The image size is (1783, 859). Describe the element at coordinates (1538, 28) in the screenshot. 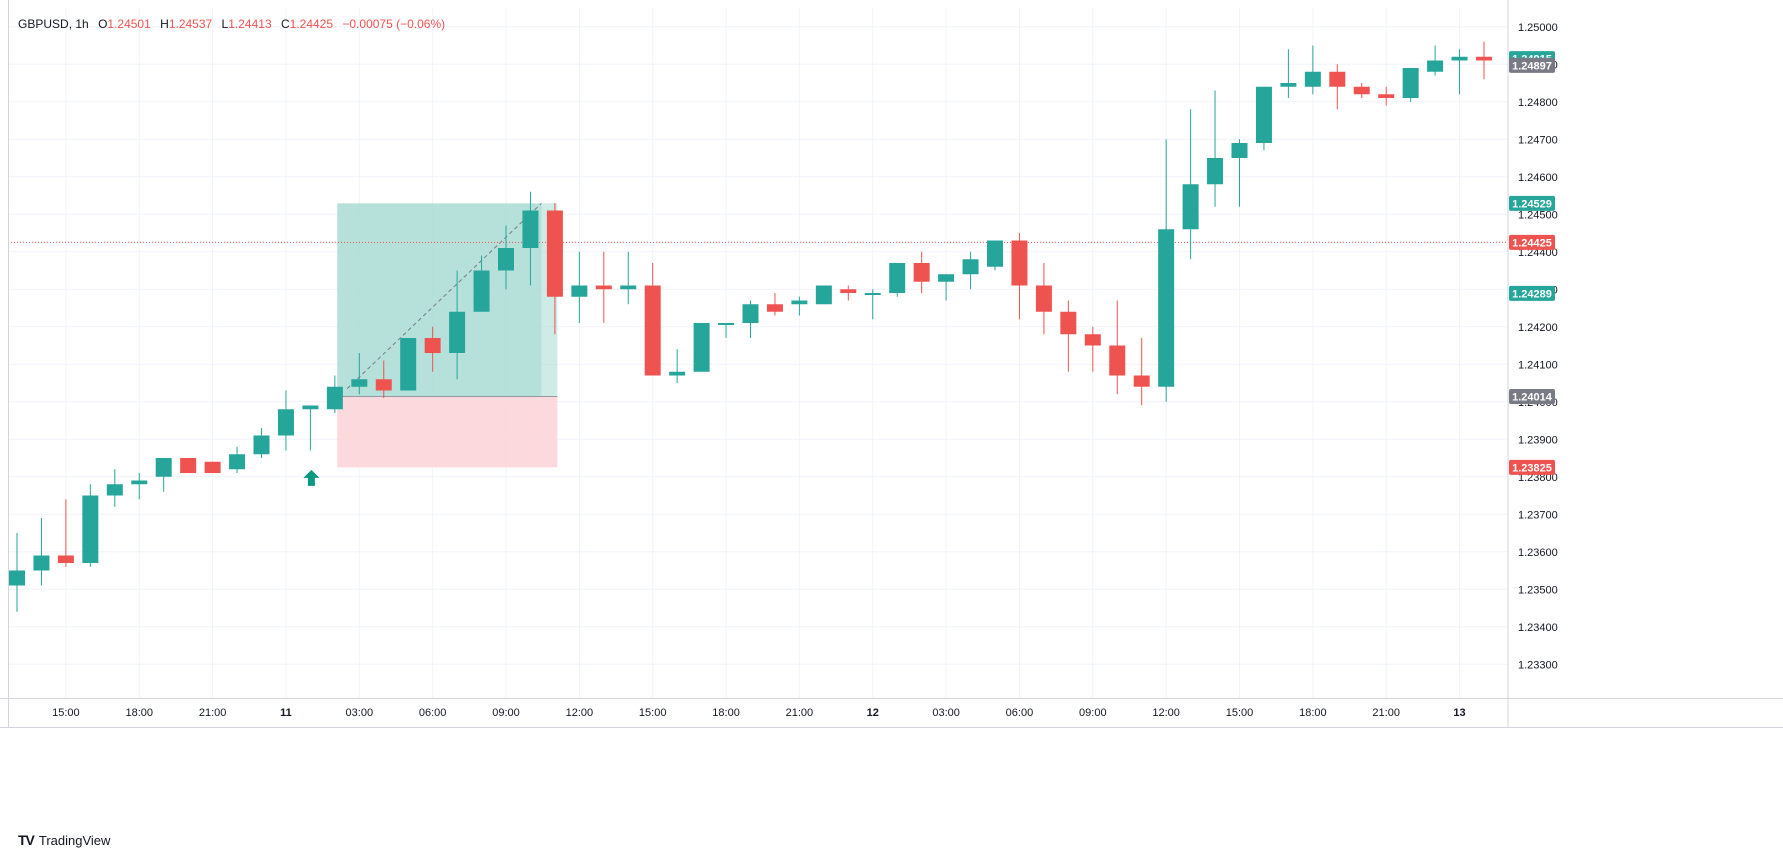

I see `y-tick-label: 1.25000` at that location.